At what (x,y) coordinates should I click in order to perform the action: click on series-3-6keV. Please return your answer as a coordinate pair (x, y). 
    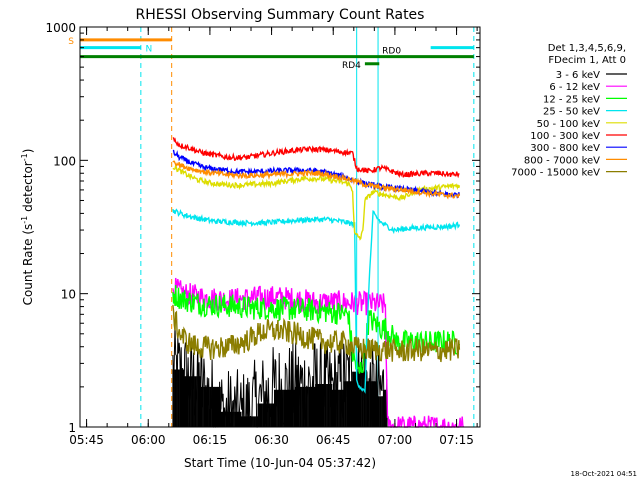
    Looking at the image, I should click on (280, 376).